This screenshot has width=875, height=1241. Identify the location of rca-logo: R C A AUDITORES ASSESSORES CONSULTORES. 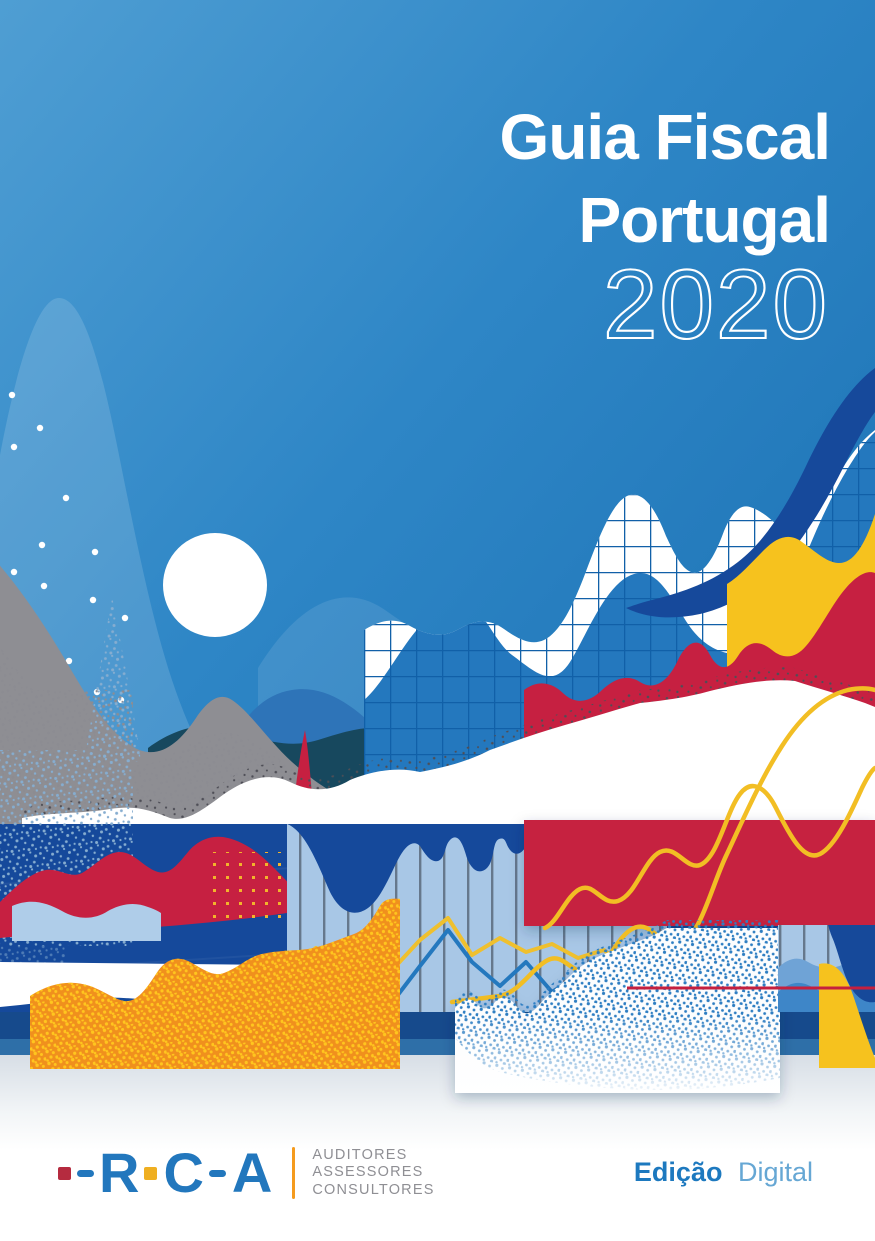
(246, 1173).